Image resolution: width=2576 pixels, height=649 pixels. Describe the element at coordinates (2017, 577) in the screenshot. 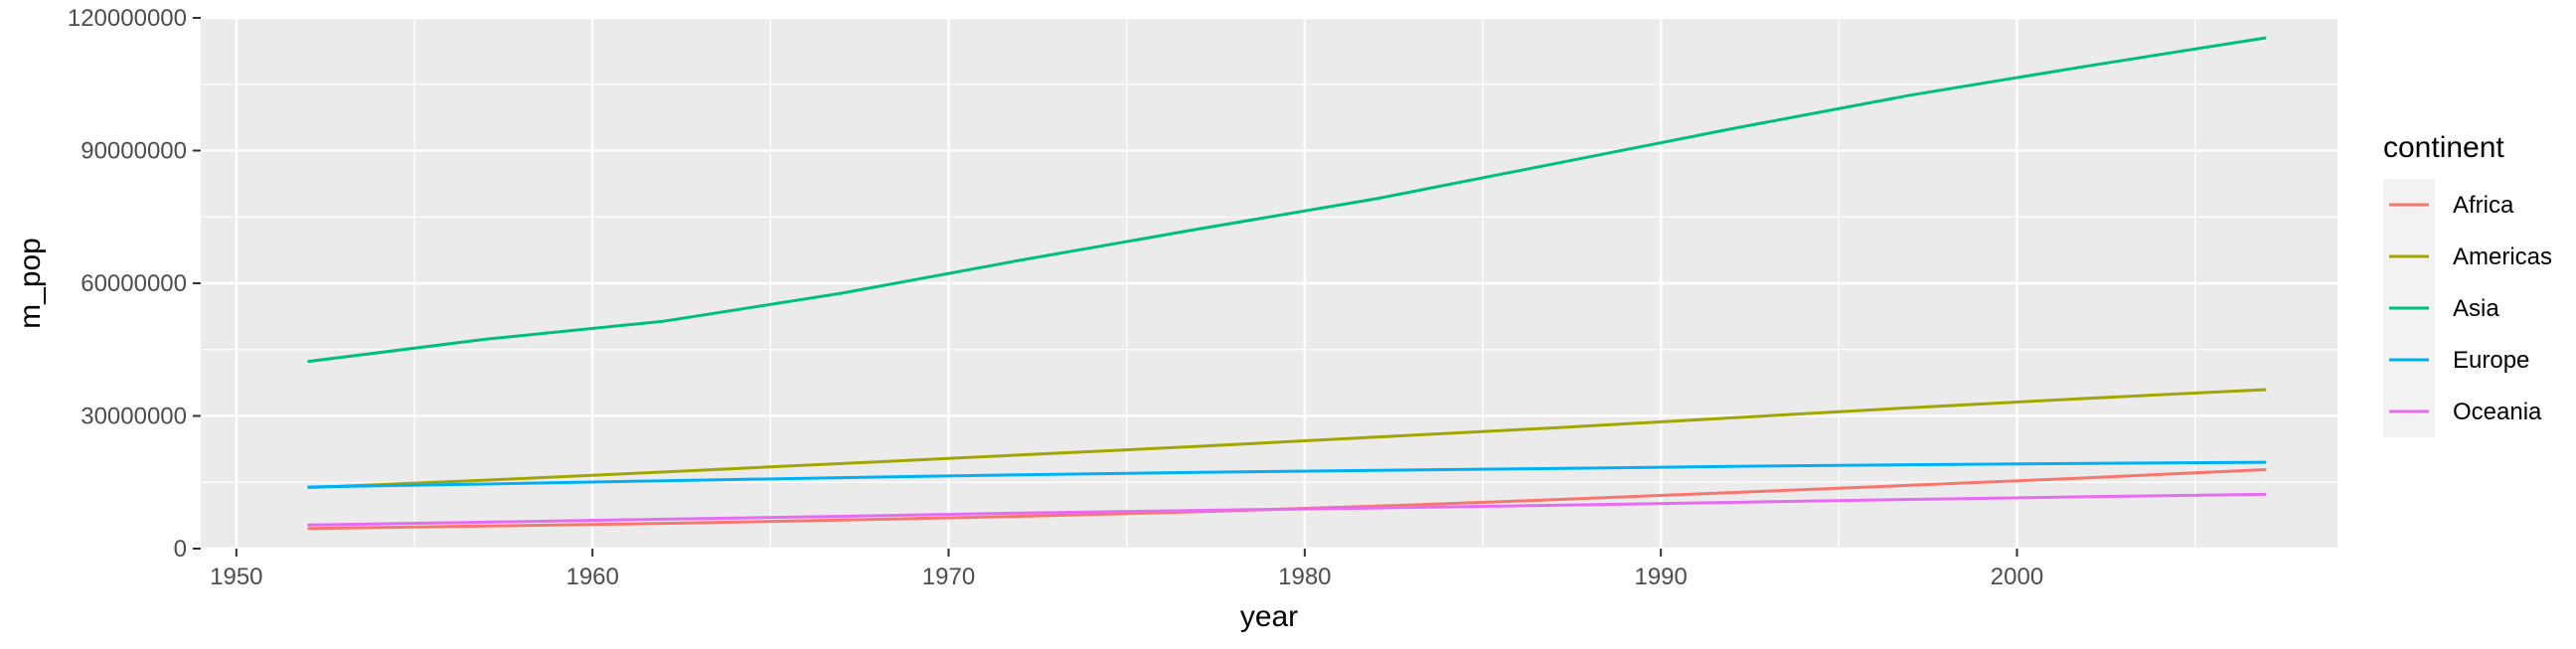

I see `x-tick-label: 2000` at that location.